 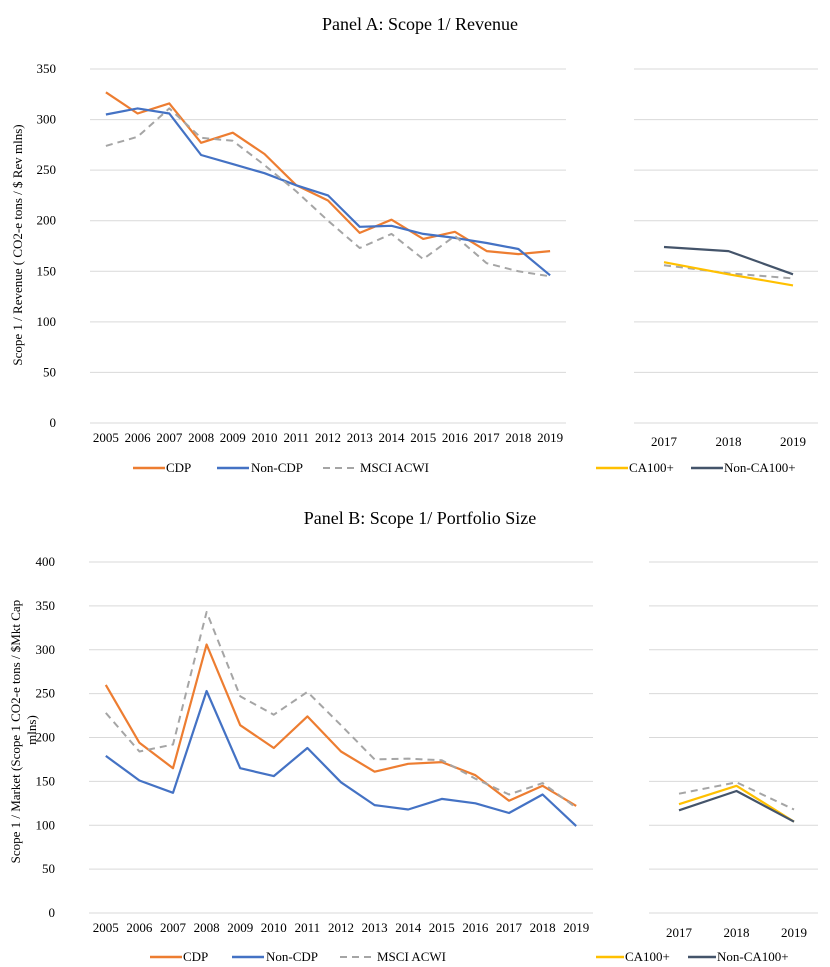 I want to click on legend-item-cdp: CDP, so click(x=179, y=956).